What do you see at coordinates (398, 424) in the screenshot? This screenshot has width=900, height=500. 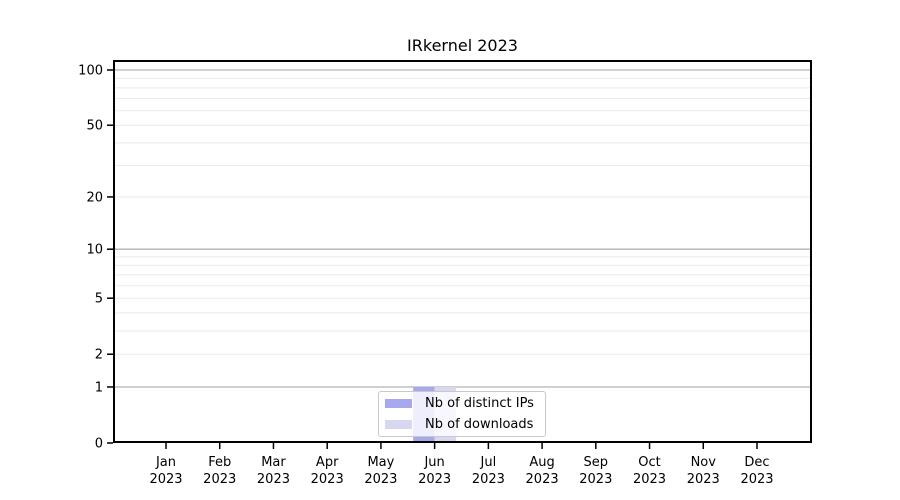 I see `downloads-swatch-icon` at bounding box center [398, 424].